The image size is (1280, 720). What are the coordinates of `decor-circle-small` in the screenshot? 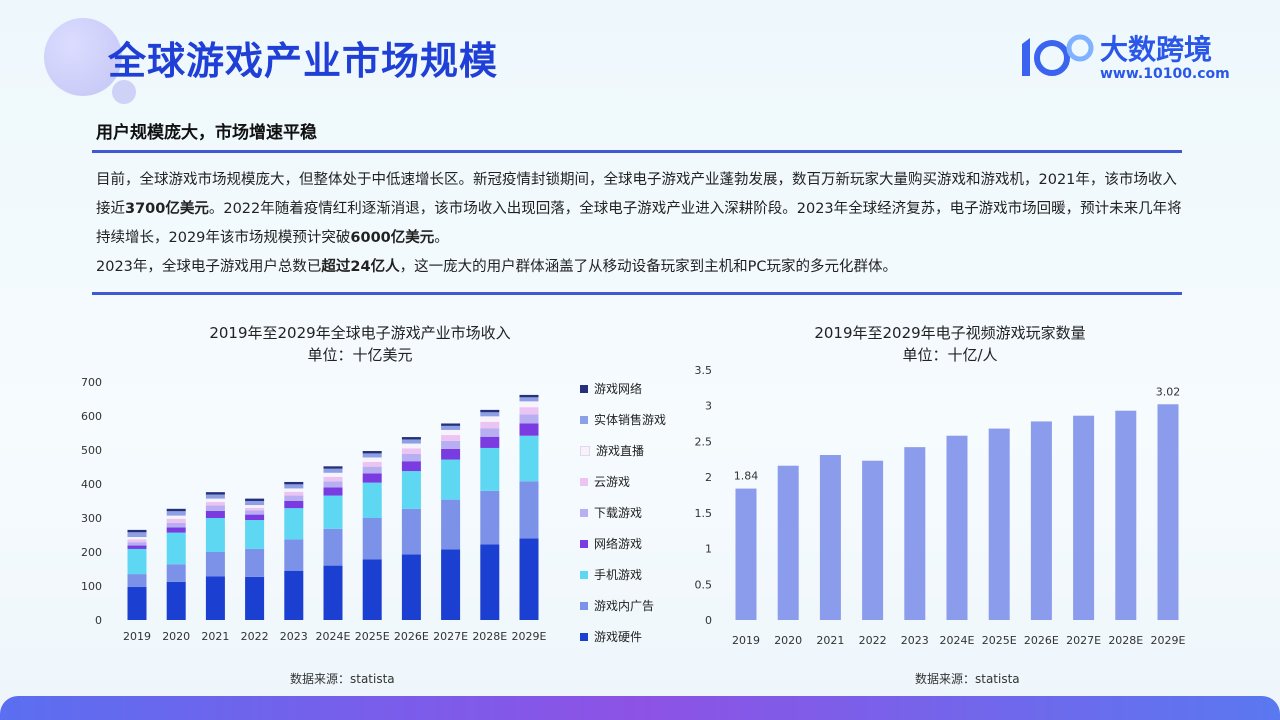 It's located at (124, 92).